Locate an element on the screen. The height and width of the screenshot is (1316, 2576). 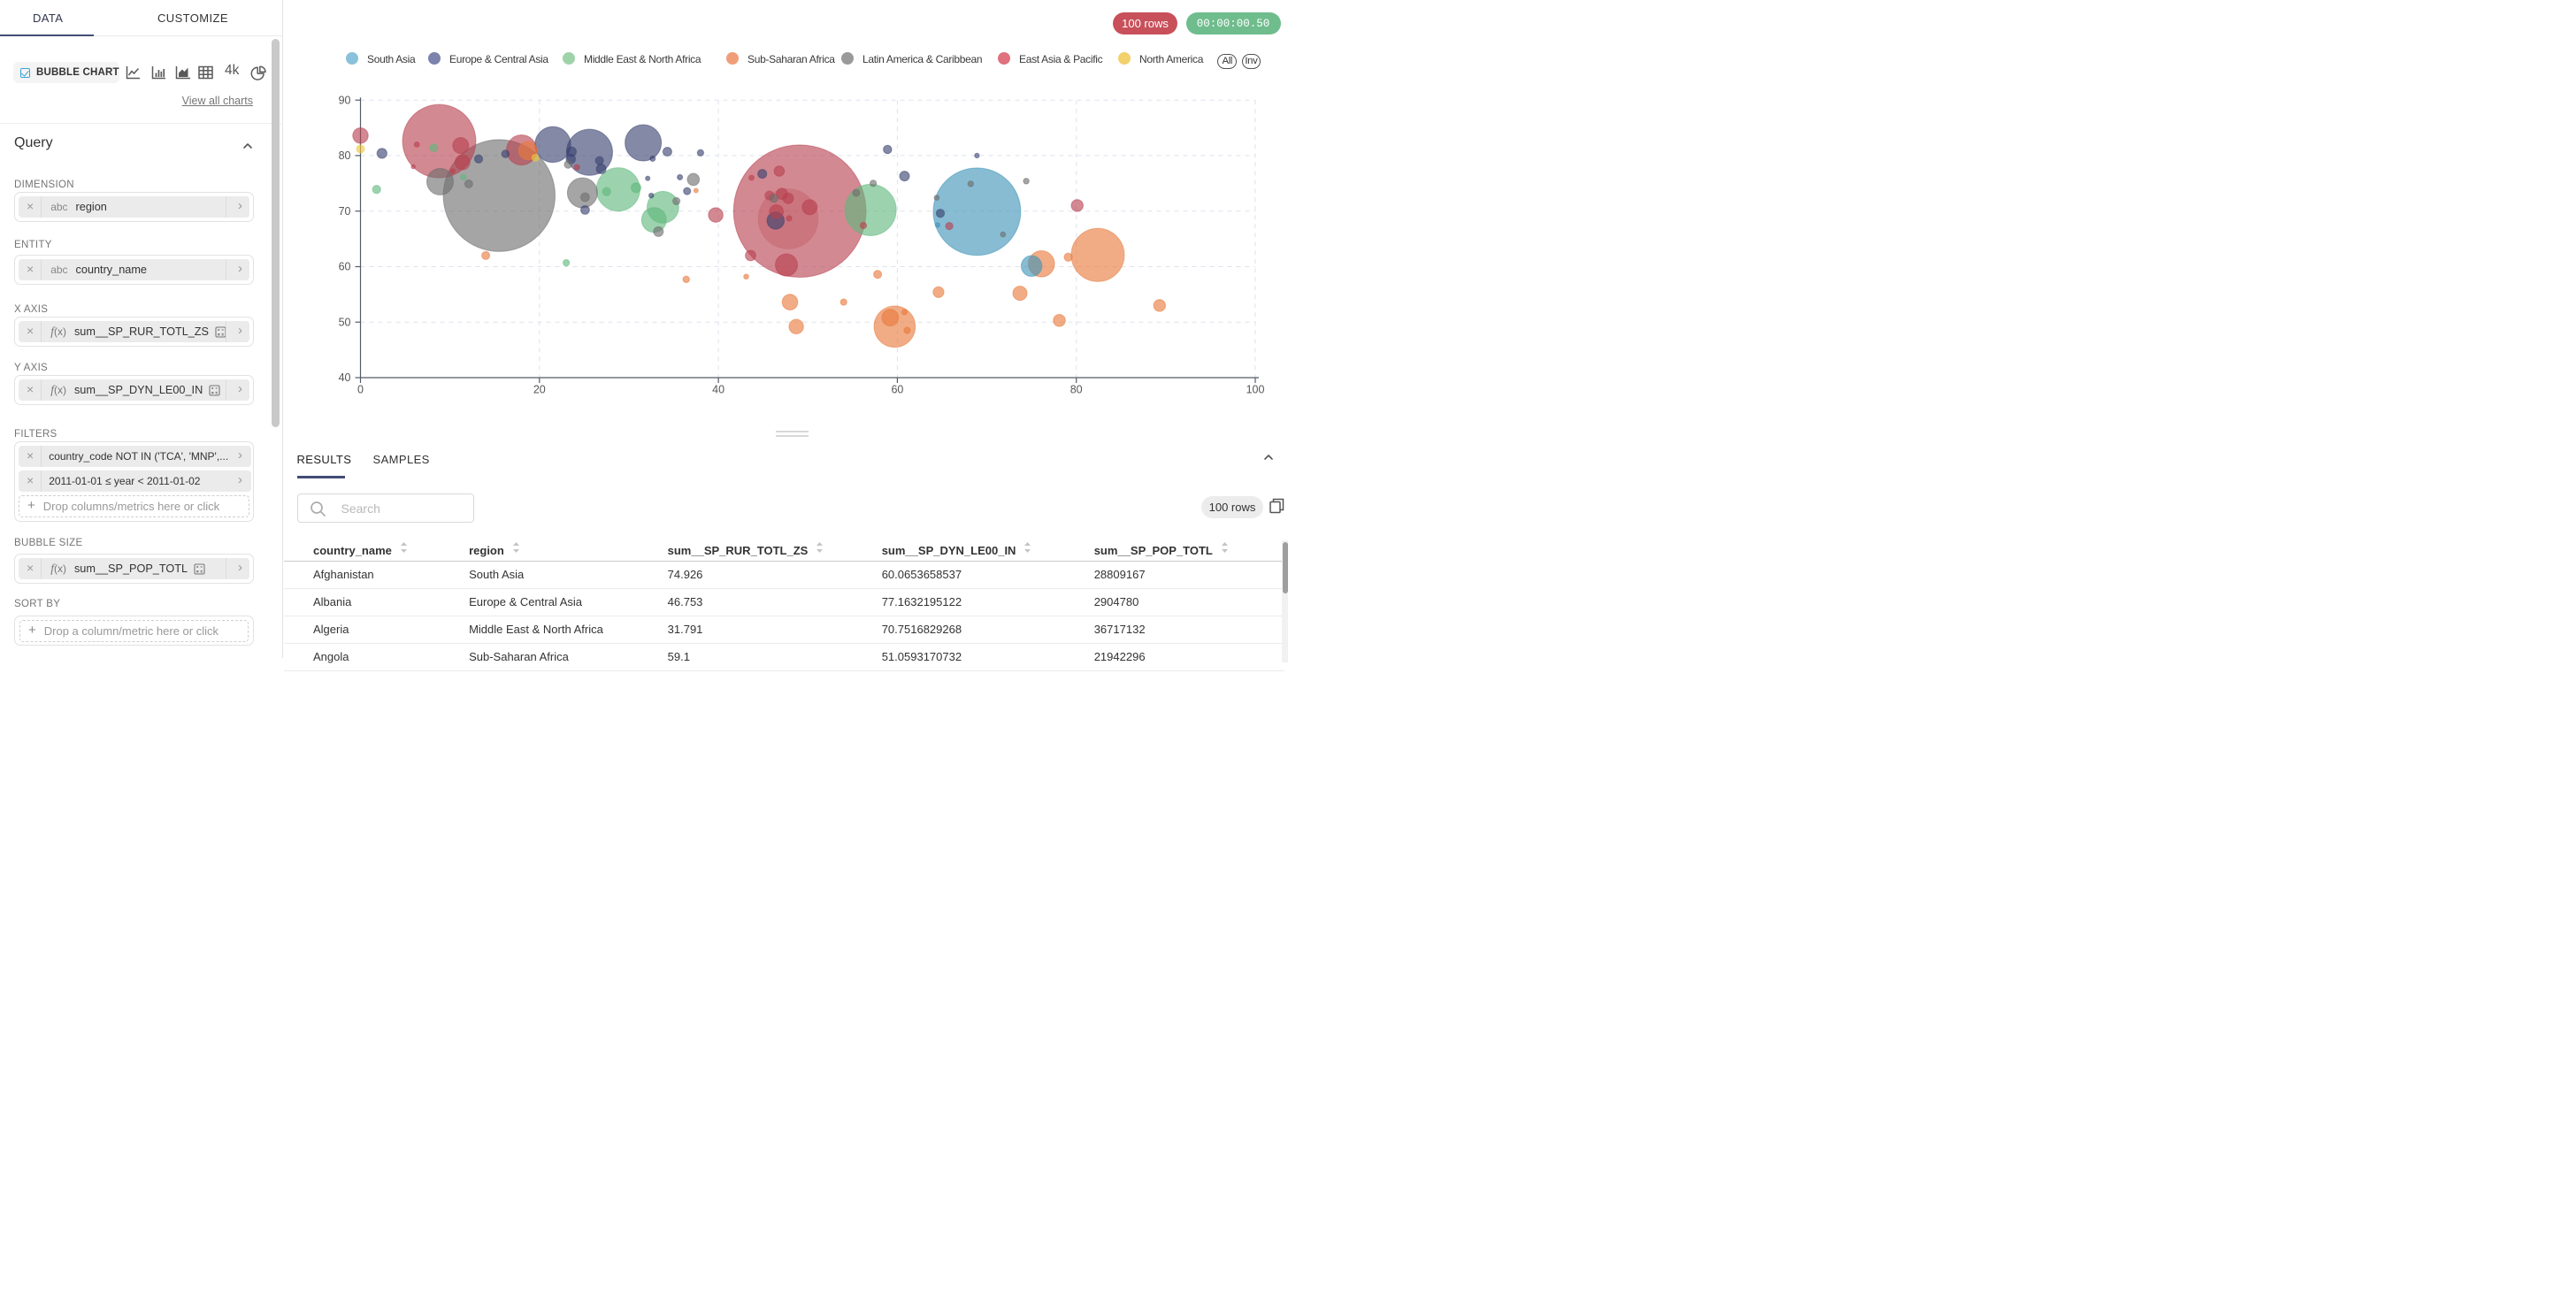
svg-text: 0 is located at coordinates (360, 390).